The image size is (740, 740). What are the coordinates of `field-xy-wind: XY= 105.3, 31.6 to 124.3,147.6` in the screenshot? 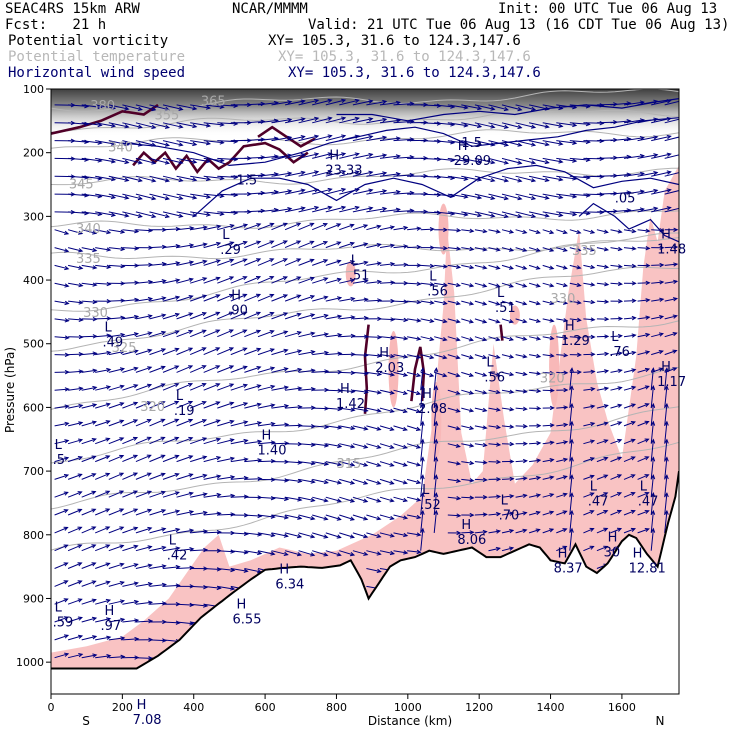 It's located at (414, 73).